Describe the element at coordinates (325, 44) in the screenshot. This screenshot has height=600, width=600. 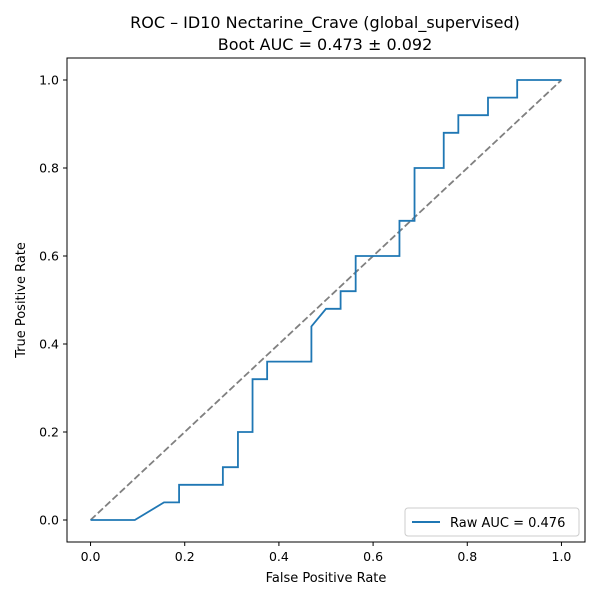
I see `chart-subtitle: Boot AUC = 0.473 ± 0.092` at that location.